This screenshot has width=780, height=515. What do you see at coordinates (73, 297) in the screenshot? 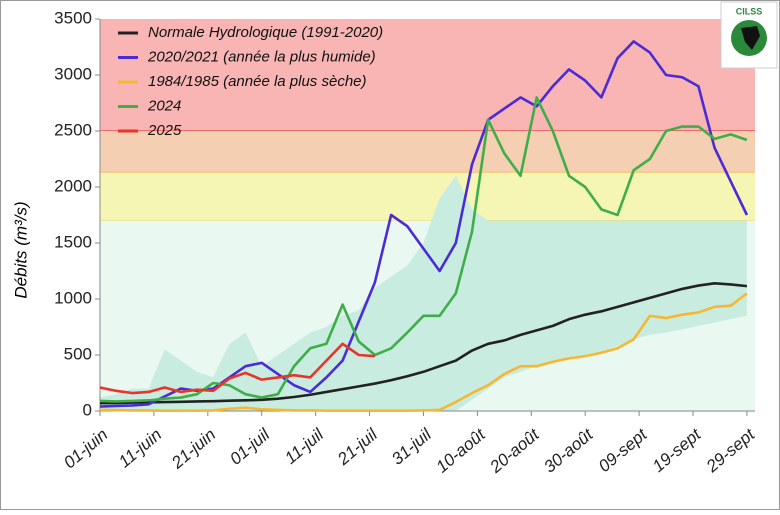
I see `y-tick-label: 1000` at bounding box center [73, 297].